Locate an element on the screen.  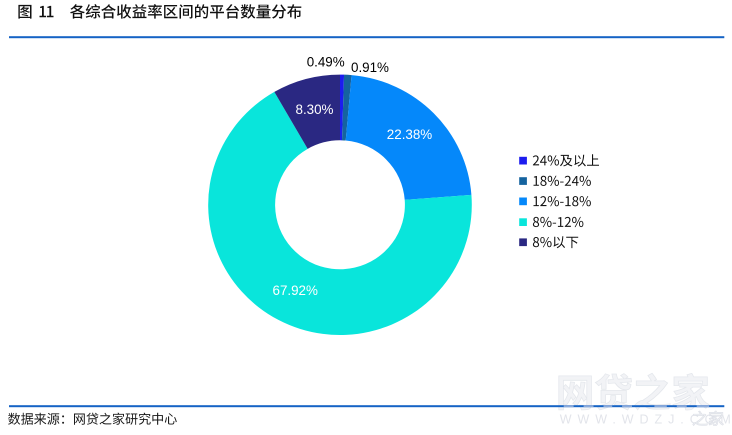
svg-text: 8.30% is located at coordinates (315, 109).